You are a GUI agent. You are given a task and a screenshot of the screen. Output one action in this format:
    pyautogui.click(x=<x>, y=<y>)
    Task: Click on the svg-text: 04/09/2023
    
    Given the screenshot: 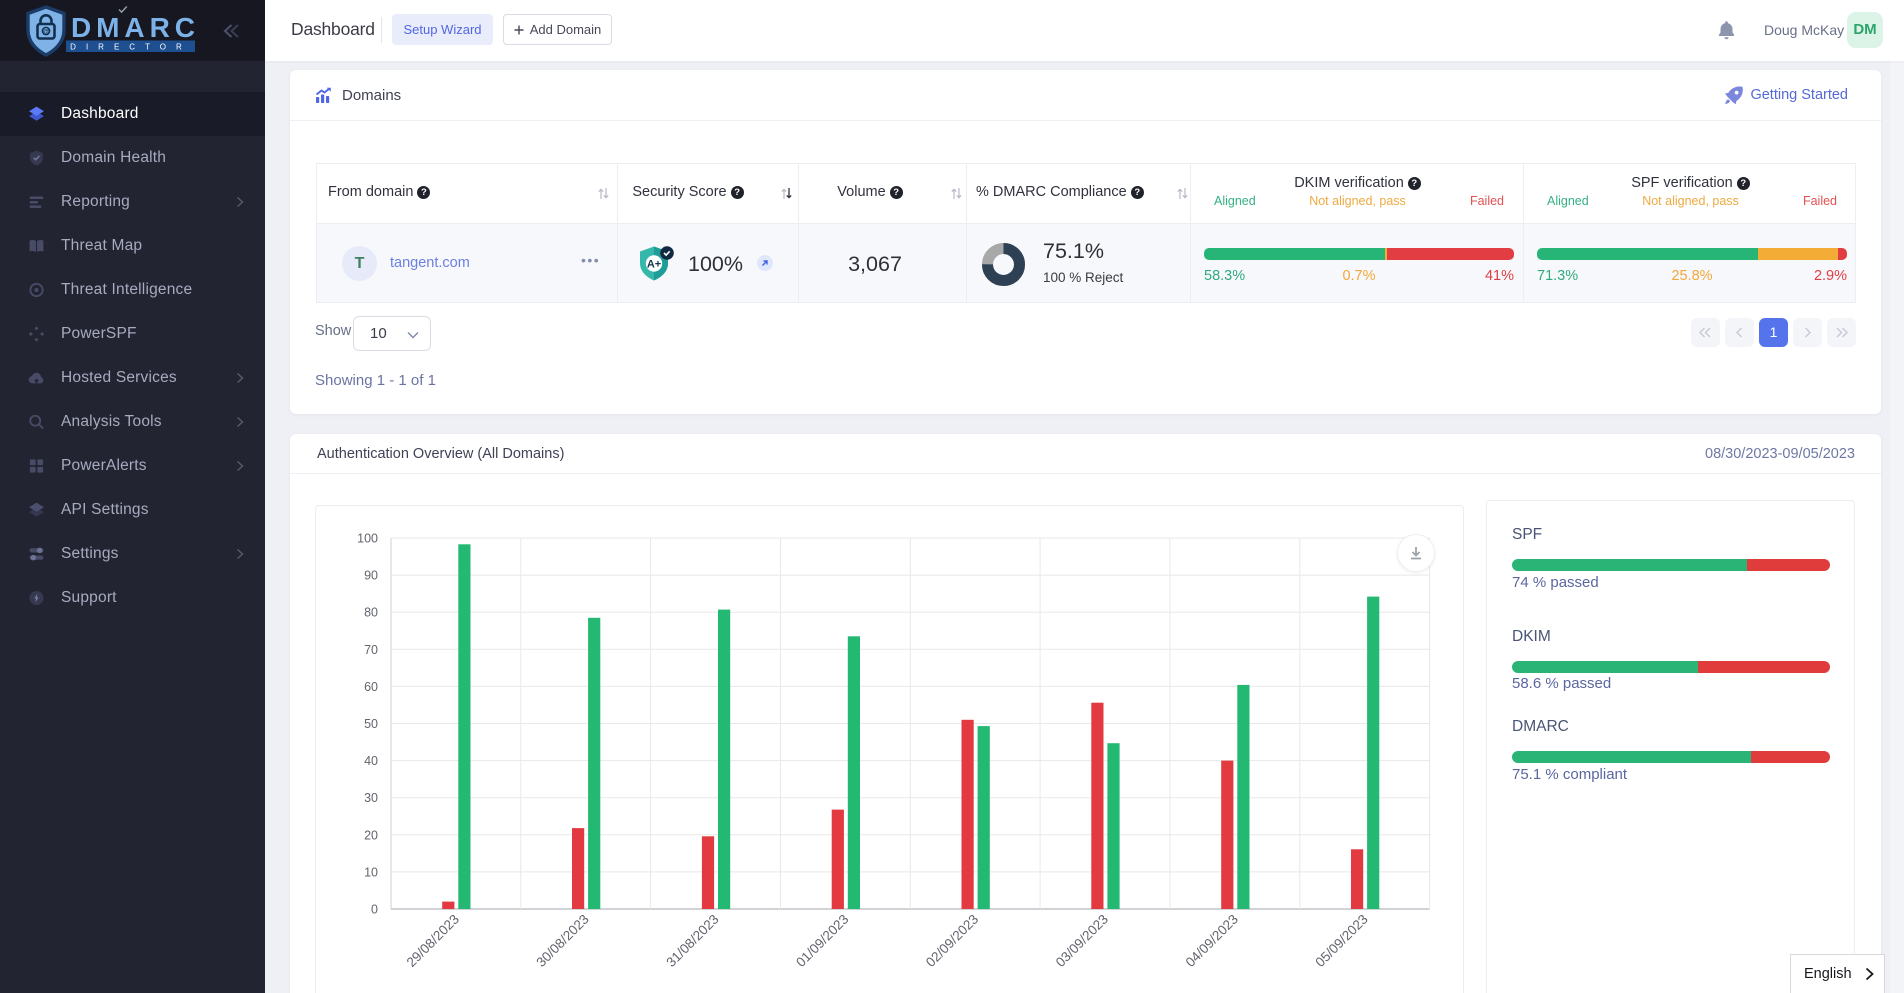 What is the action you would take?
    pyautogui.click(x=1212, y=941)
    